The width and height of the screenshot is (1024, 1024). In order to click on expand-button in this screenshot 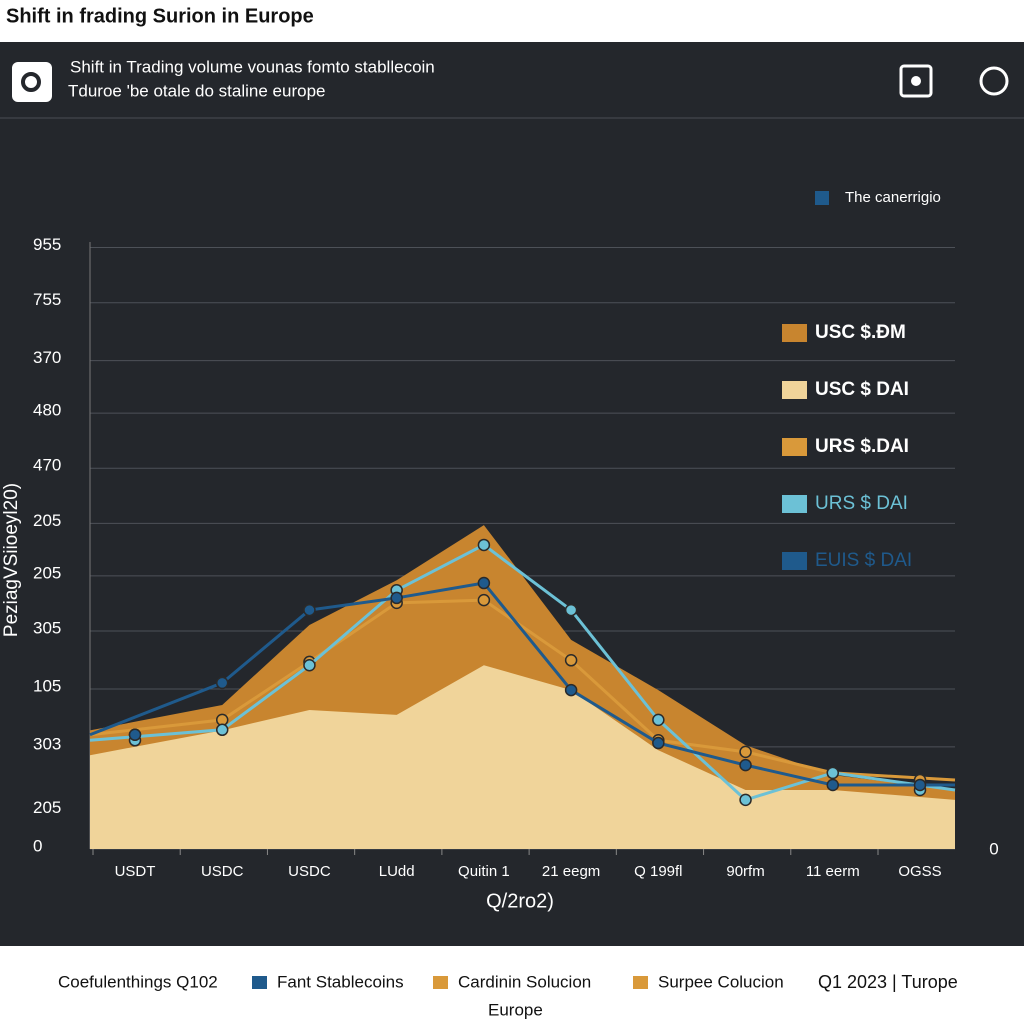, I will do `click(916, 81)`.